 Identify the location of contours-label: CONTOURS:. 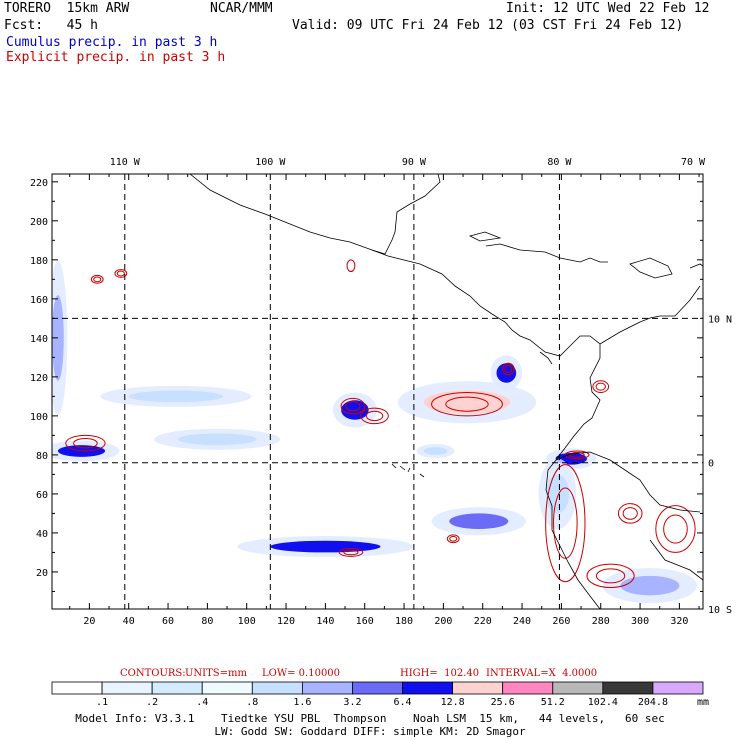
(153, 673).